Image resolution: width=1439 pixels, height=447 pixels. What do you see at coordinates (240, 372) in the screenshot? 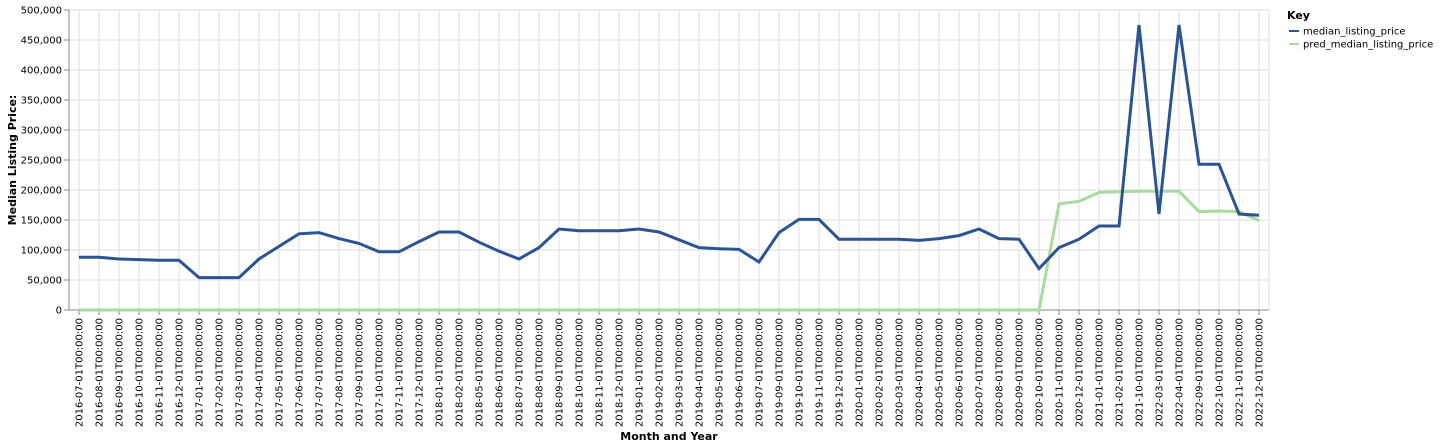
I see `x-tick-label: 2017-03-01T00:00:00` at bounding box center [240, 372].